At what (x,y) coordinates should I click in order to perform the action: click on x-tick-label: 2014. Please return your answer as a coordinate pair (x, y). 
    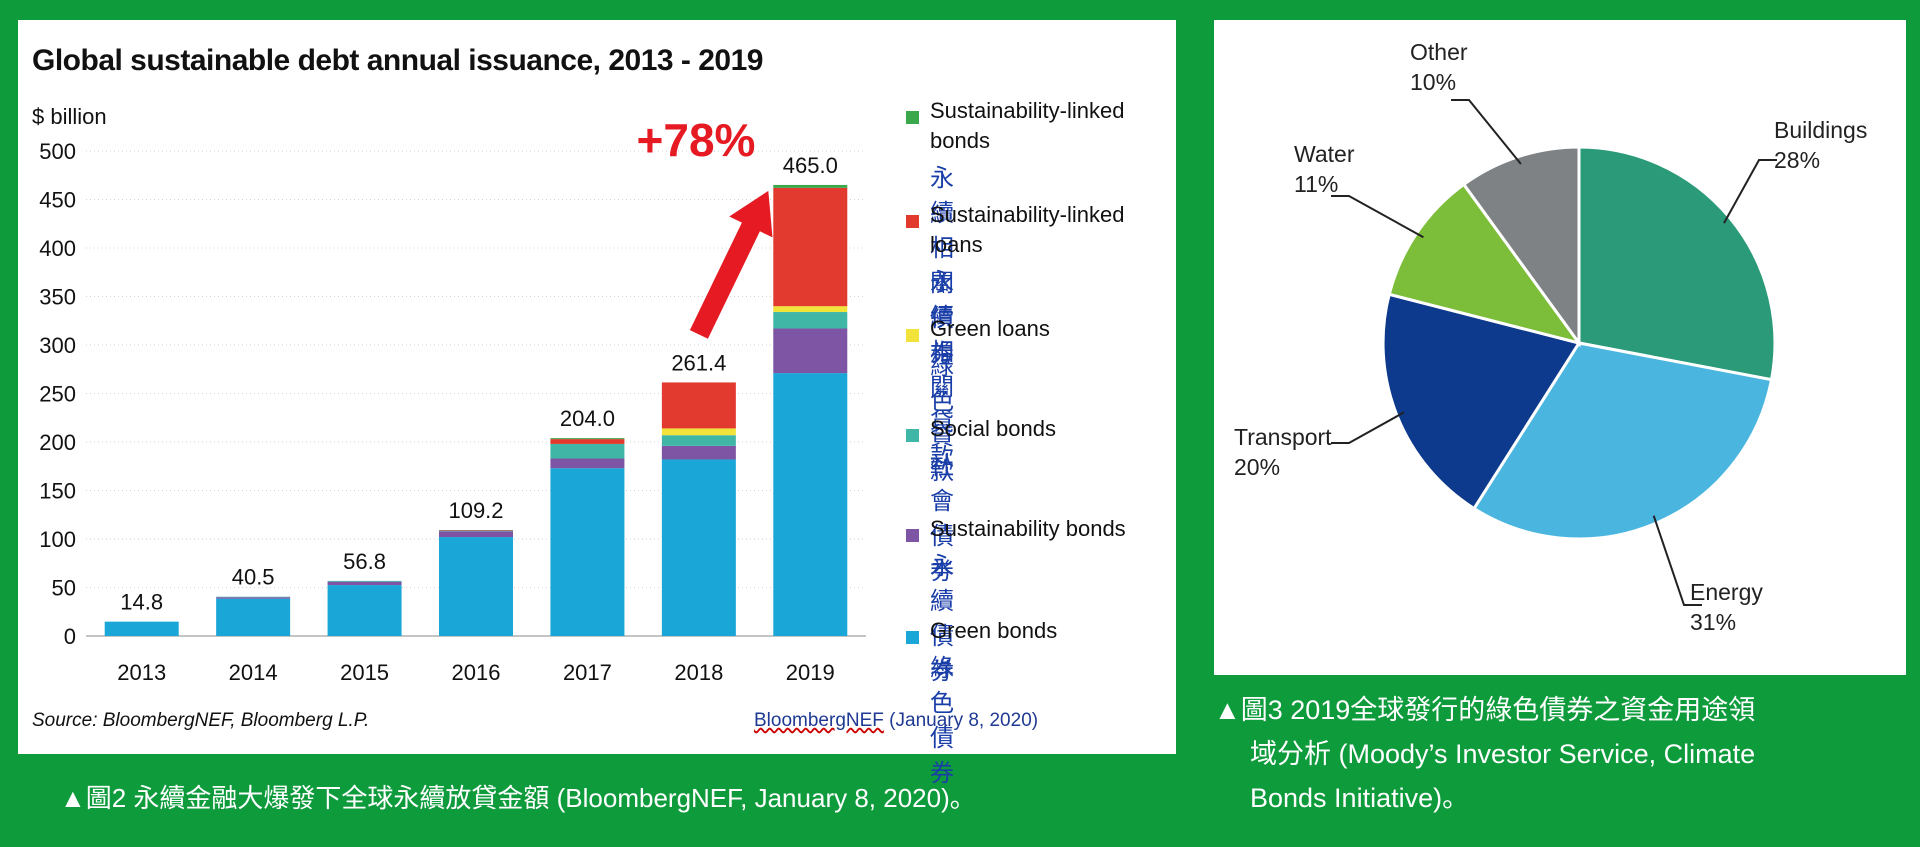
    Looking at the image, I should click on (253, 672).